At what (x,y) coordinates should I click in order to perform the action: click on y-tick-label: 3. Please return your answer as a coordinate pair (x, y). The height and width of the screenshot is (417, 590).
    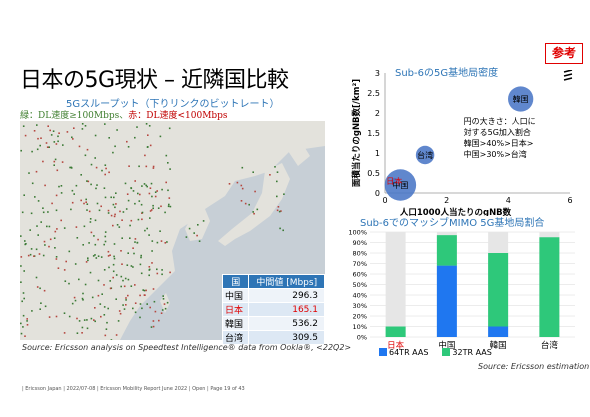
    Looking at the image, I should click on (377, 73).